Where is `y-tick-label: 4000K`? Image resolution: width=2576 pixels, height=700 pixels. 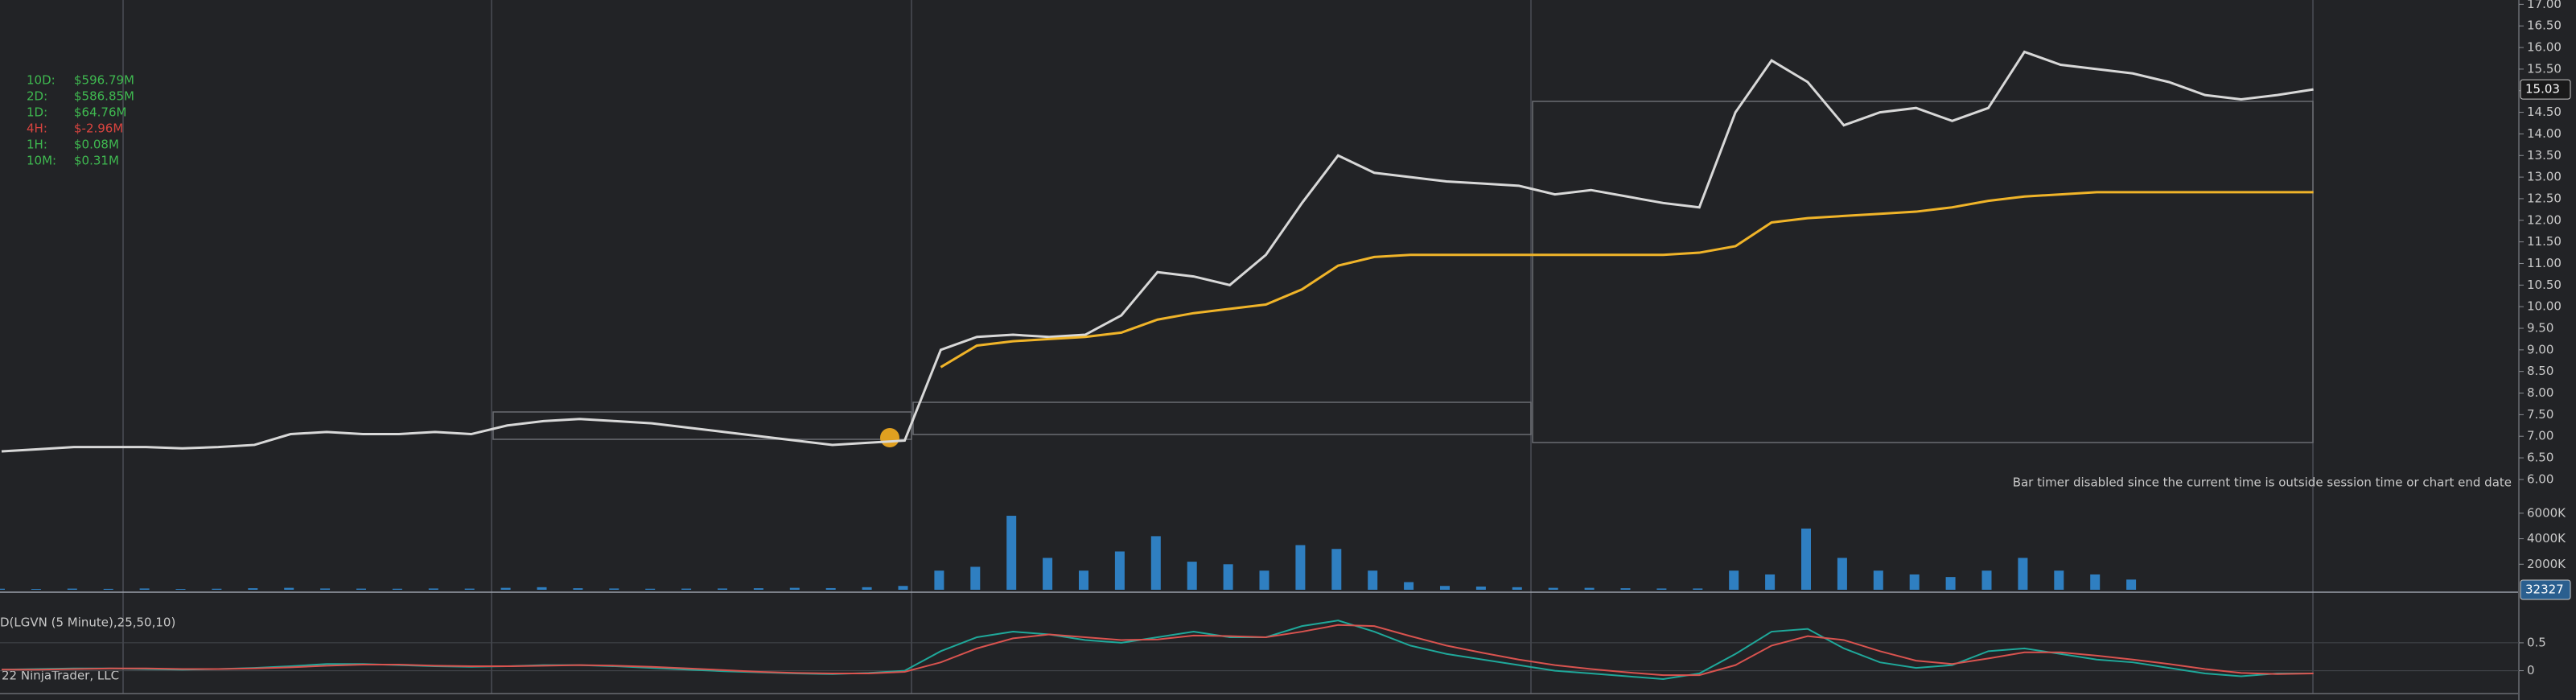 y-tick-label: 4000K is located at coordinates (2546, 538).